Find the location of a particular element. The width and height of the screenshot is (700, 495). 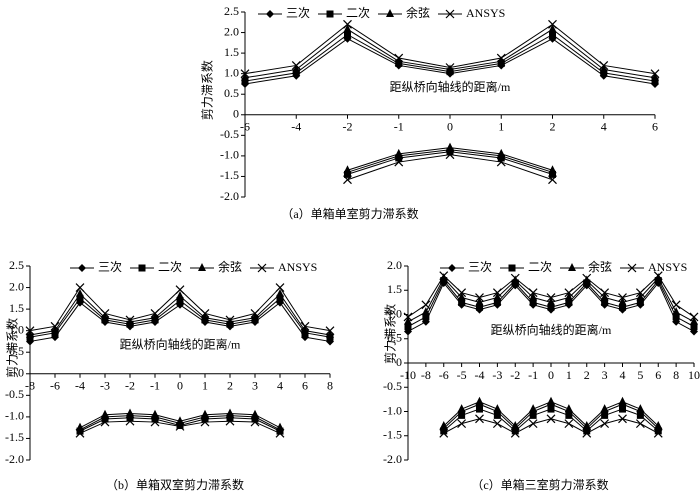

x-tick-label: 1 is located at coordinates (501, 127).